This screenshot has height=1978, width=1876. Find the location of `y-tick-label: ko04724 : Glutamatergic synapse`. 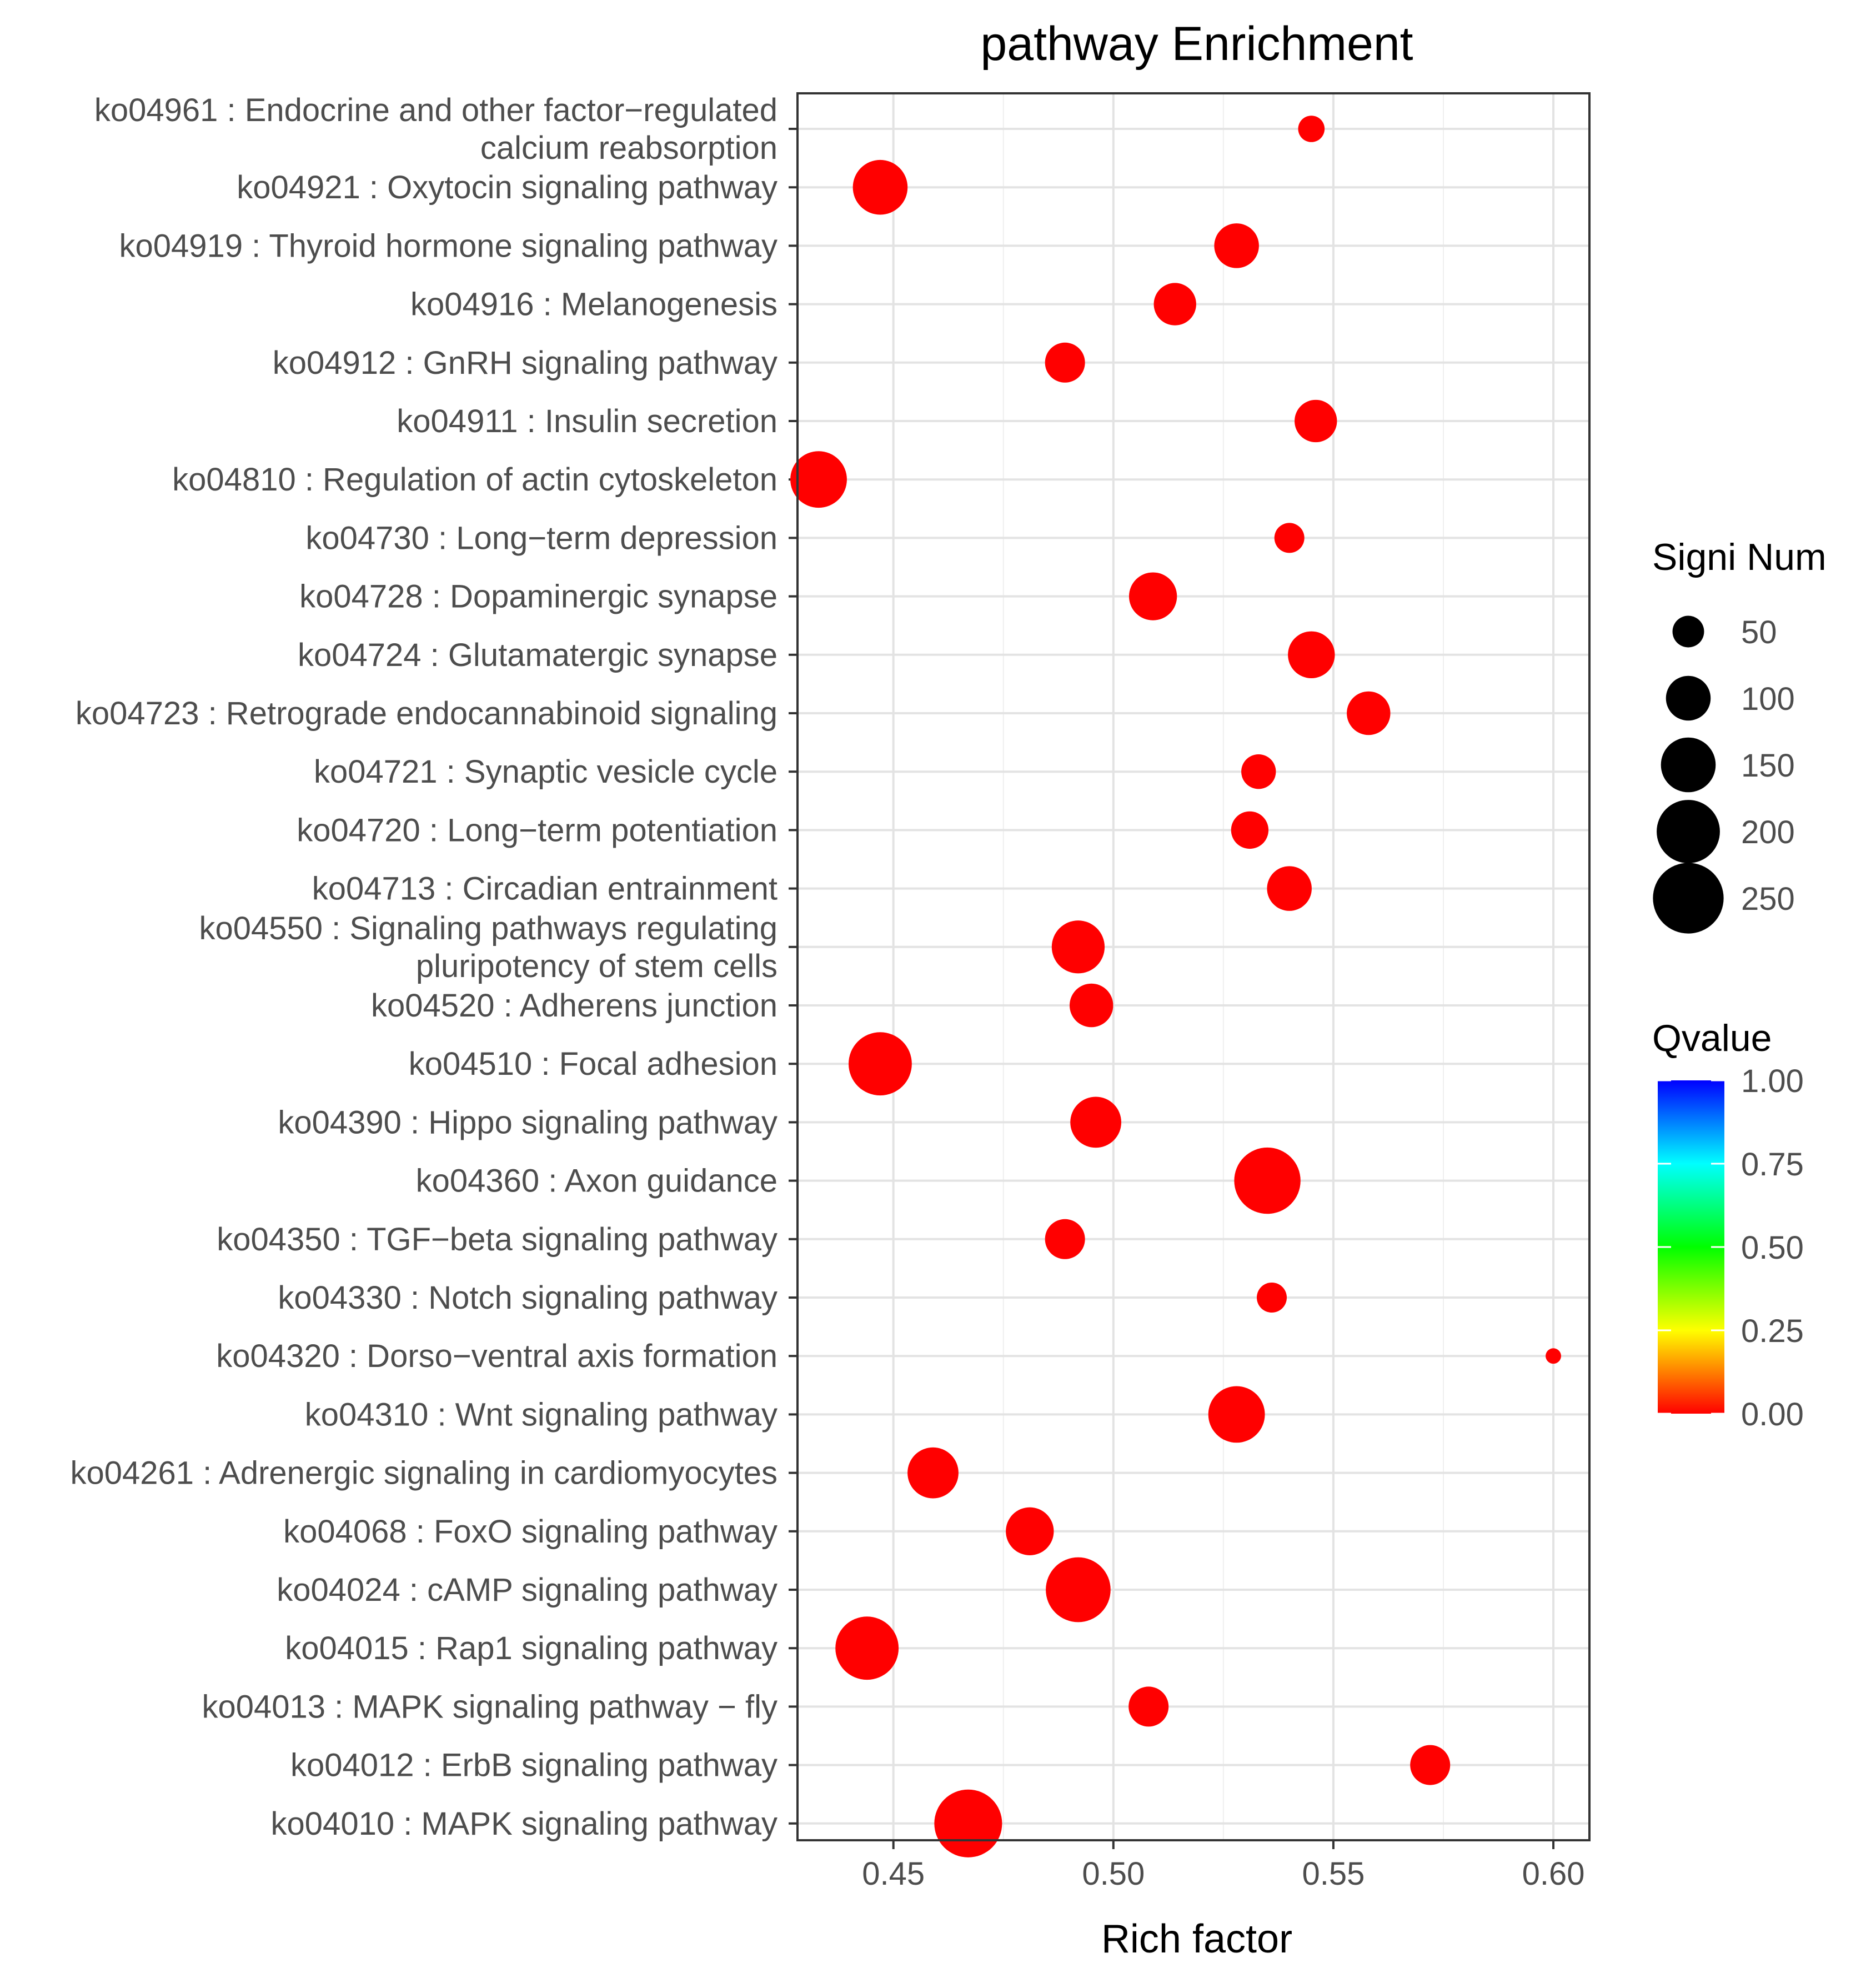

y-tick-label: ko04724 : Glutamatergic synapse is located at coordinates (538, 655).